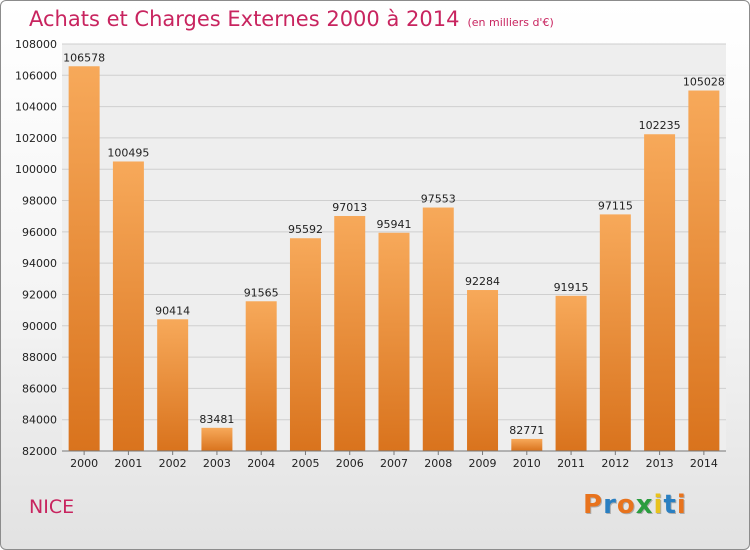 The image size is (750, 550). Describe the element at coordinates (173, 463) in the screenshot. I see `x-tick-label-2002: 2002` at that location.